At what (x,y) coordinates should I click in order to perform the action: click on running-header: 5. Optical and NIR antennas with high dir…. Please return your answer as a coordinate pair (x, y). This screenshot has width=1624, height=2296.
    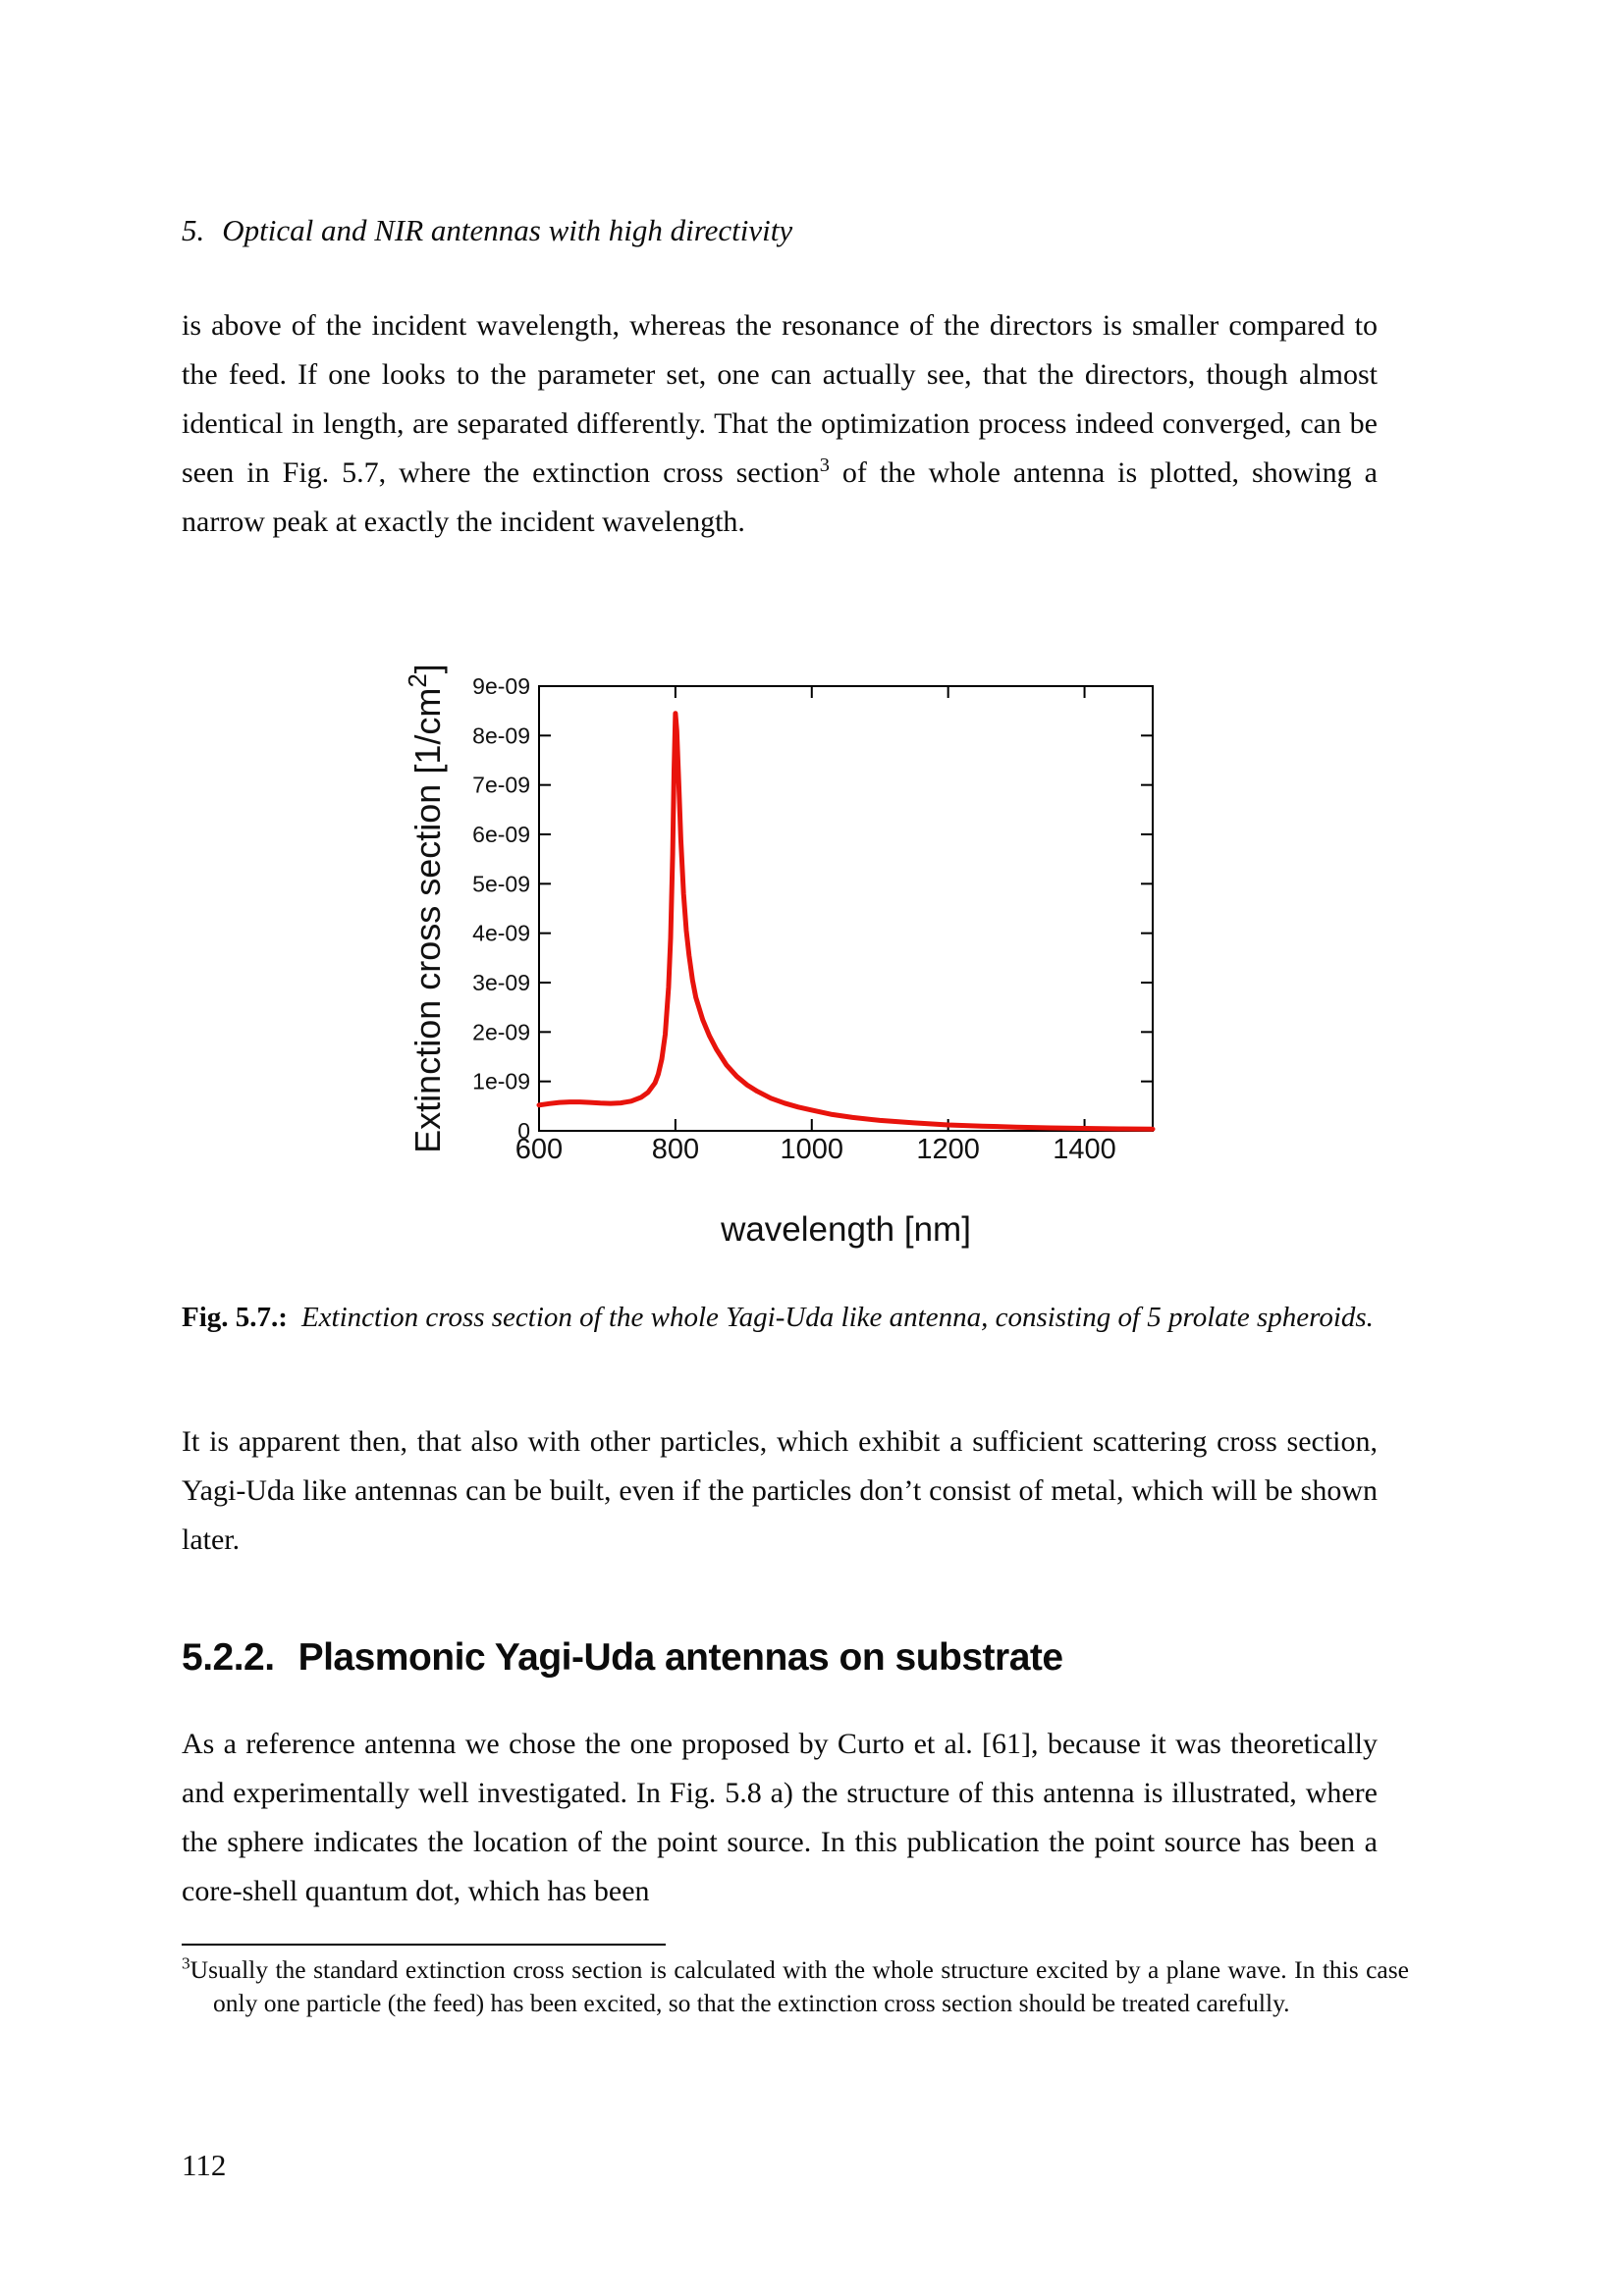
    Looking at the image, I should click on (780, 230).